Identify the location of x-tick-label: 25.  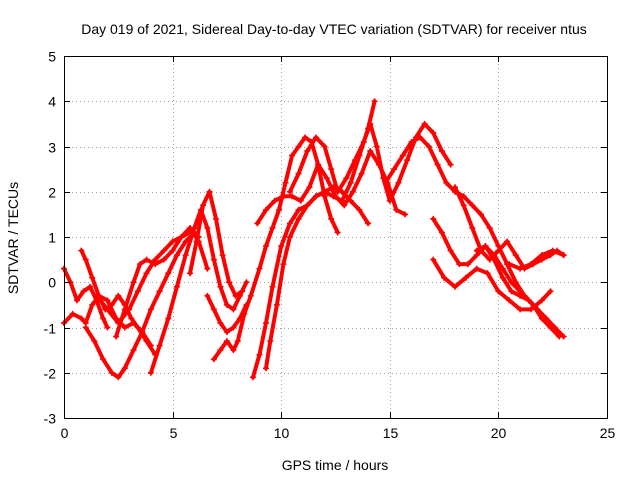
(608, 433).